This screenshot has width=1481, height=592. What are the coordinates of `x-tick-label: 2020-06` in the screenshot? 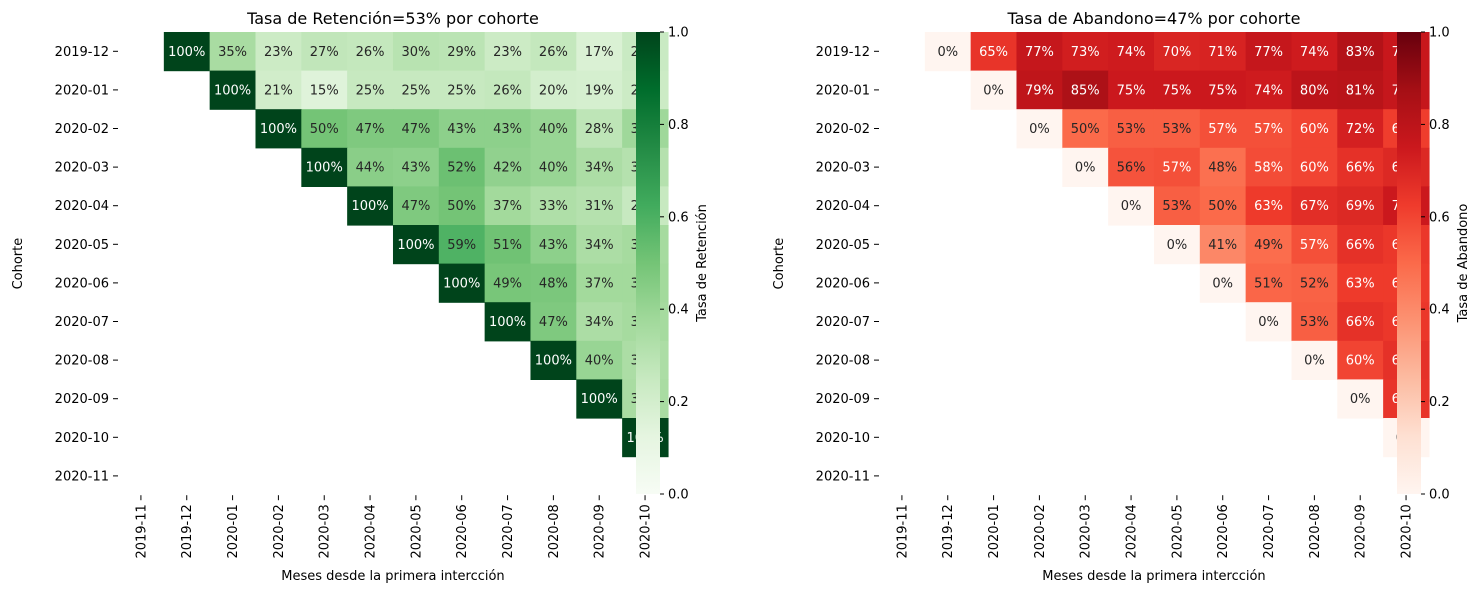 It's located at (462, 531).